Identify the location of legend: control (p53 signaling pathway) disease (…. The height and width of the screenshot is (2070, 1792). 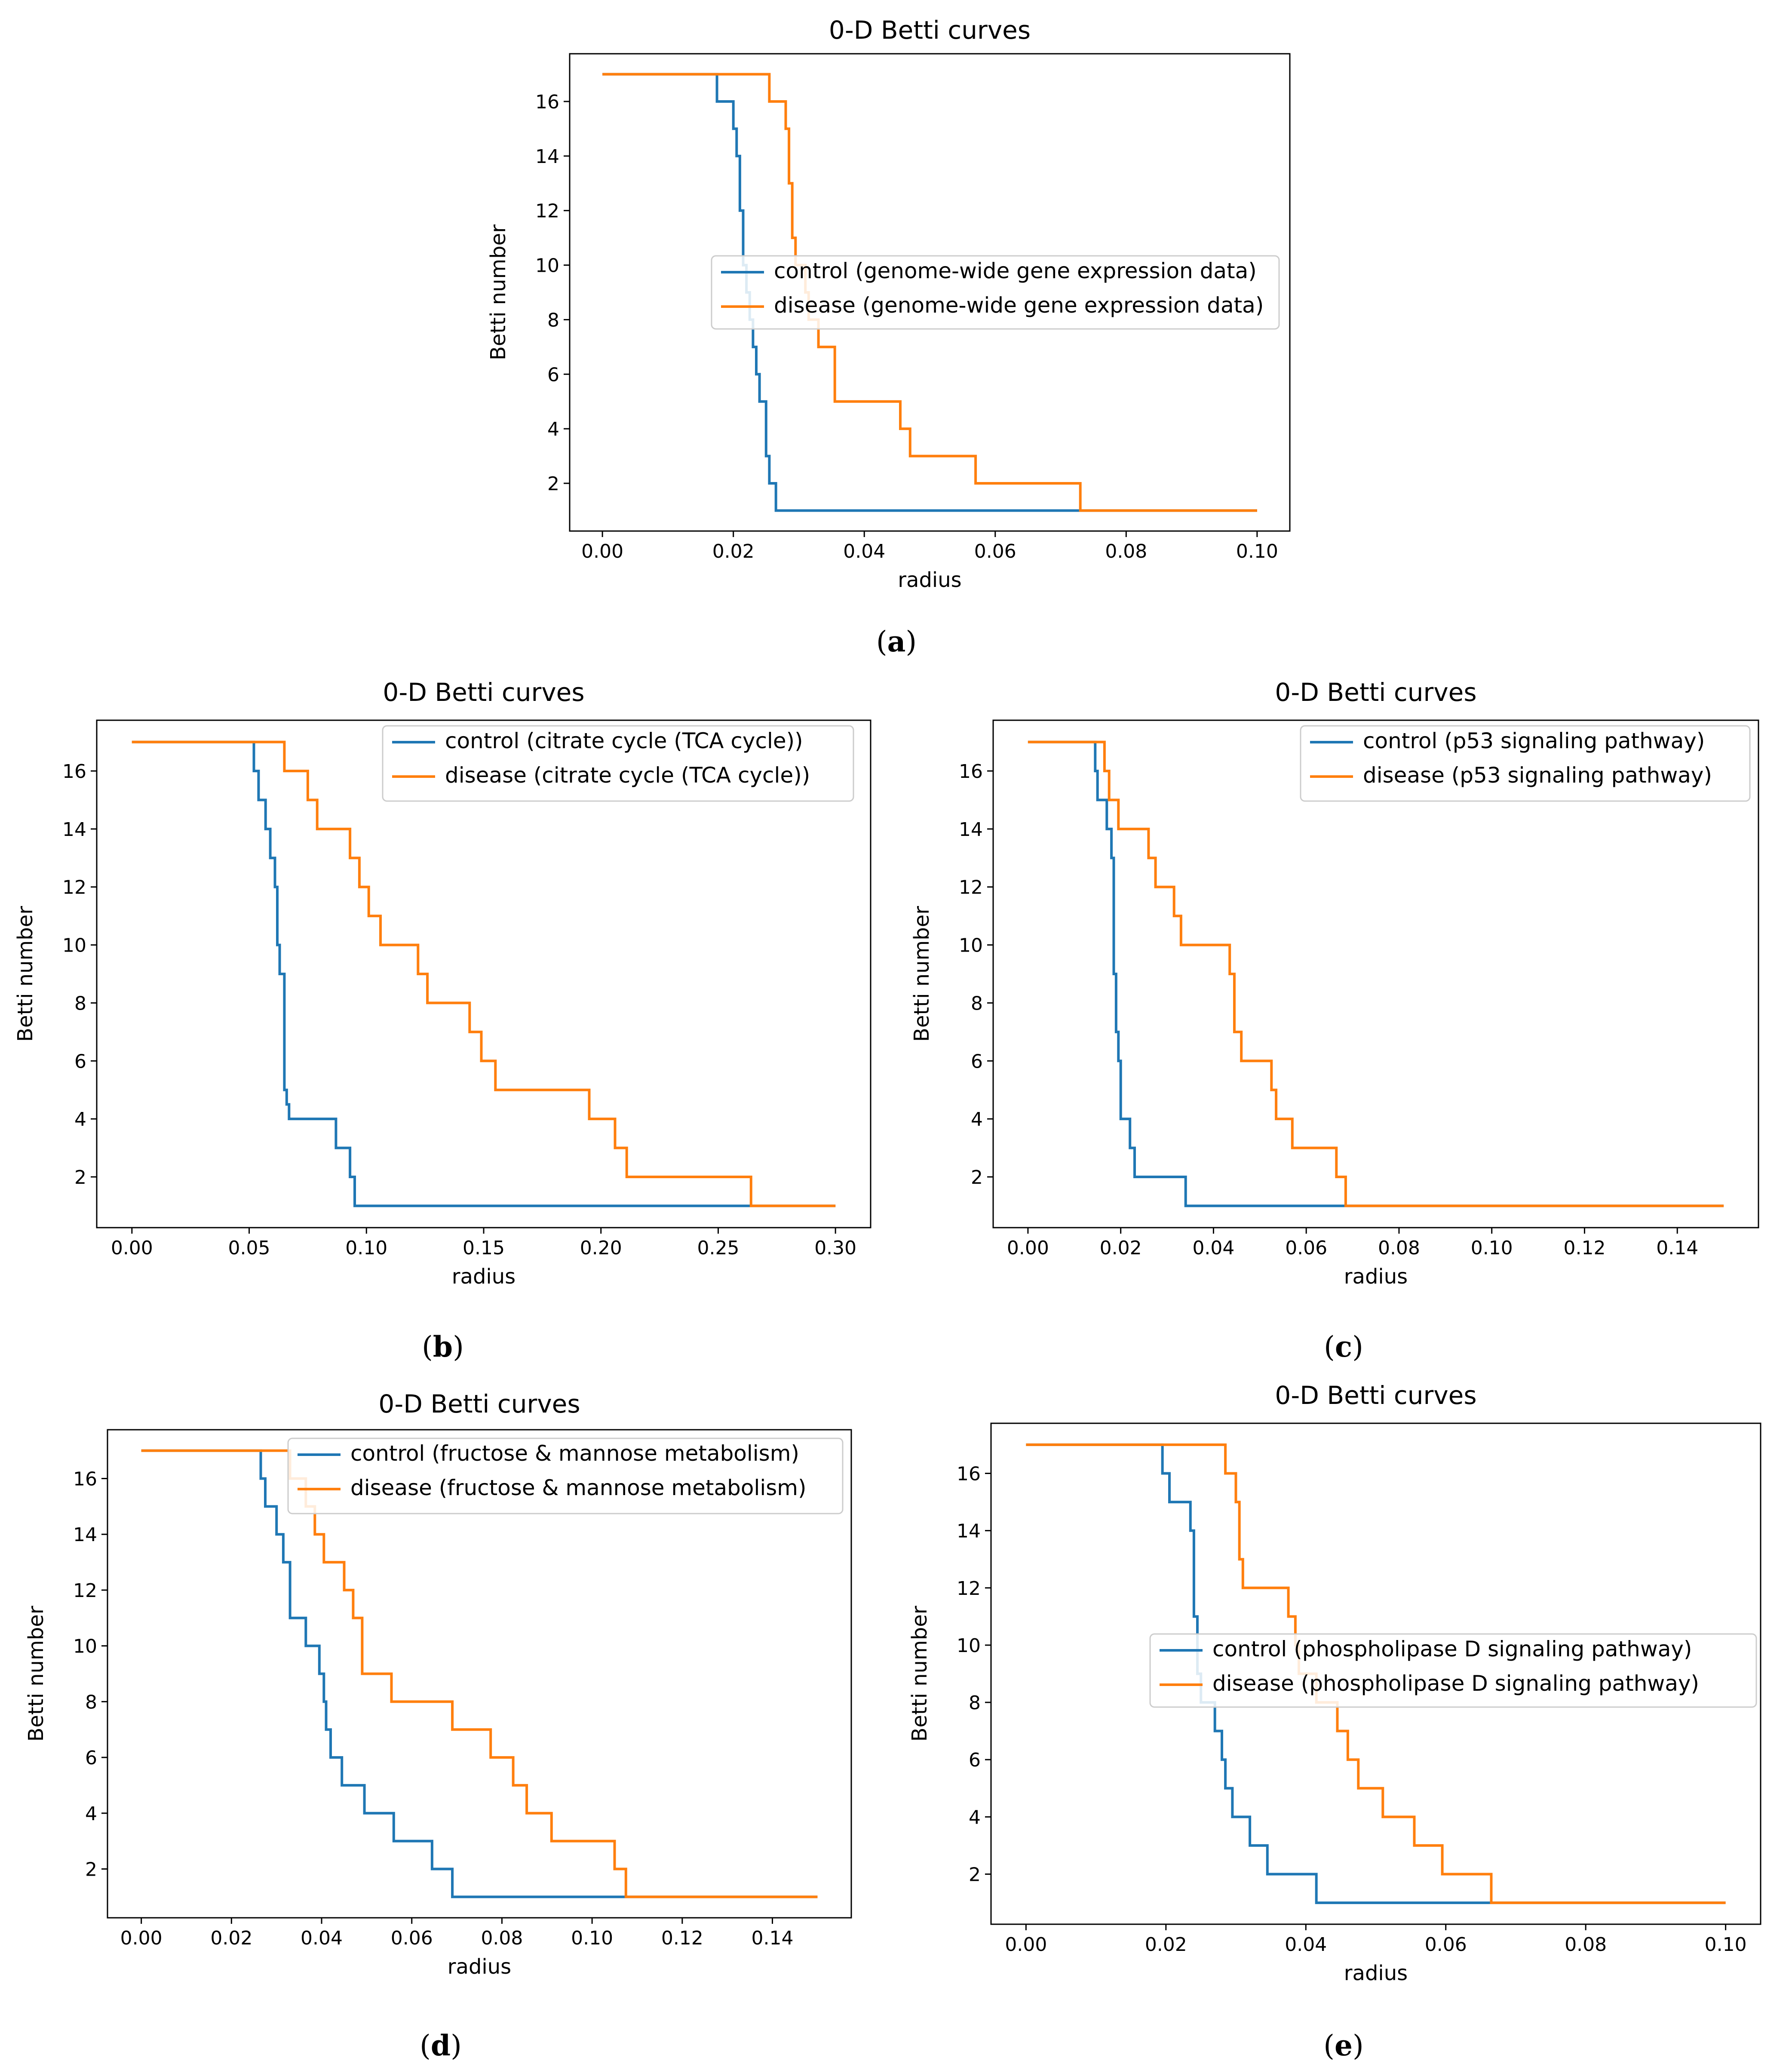
(1525, 763).